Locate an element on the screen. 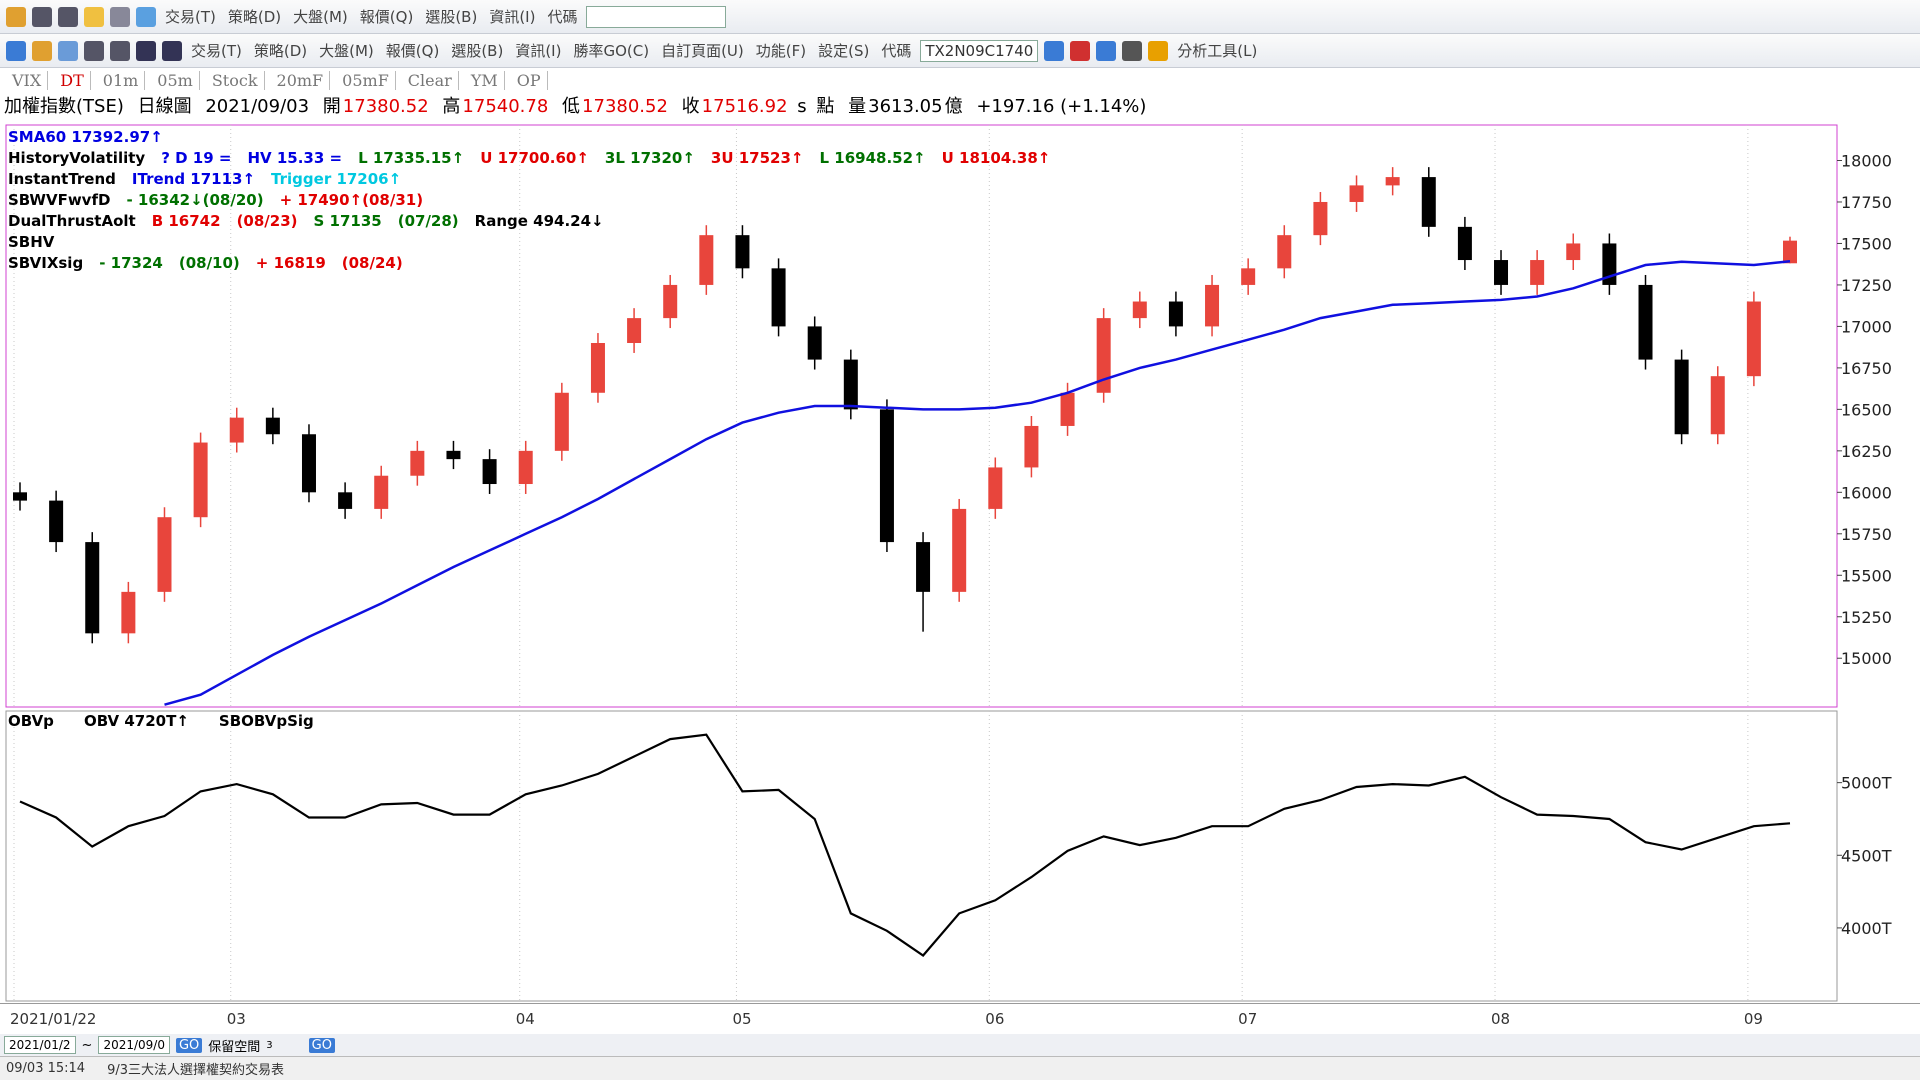  tab: 20mF is located at coordinates (301, 80).